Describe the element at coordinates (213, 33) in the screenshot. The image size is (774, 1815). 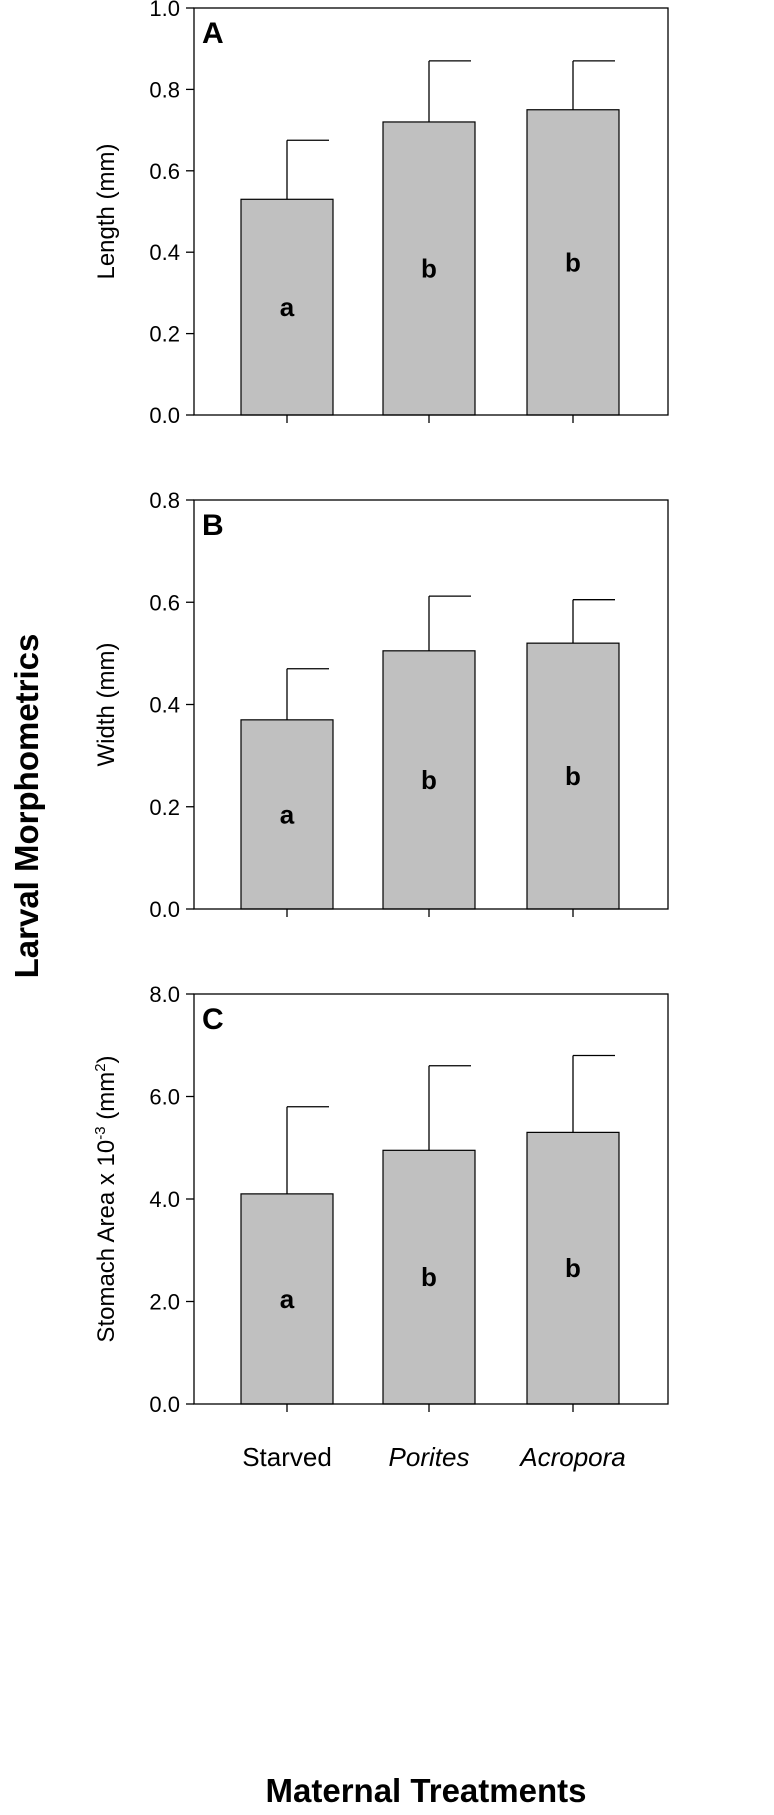
I see `panel-letter: A` at that location.